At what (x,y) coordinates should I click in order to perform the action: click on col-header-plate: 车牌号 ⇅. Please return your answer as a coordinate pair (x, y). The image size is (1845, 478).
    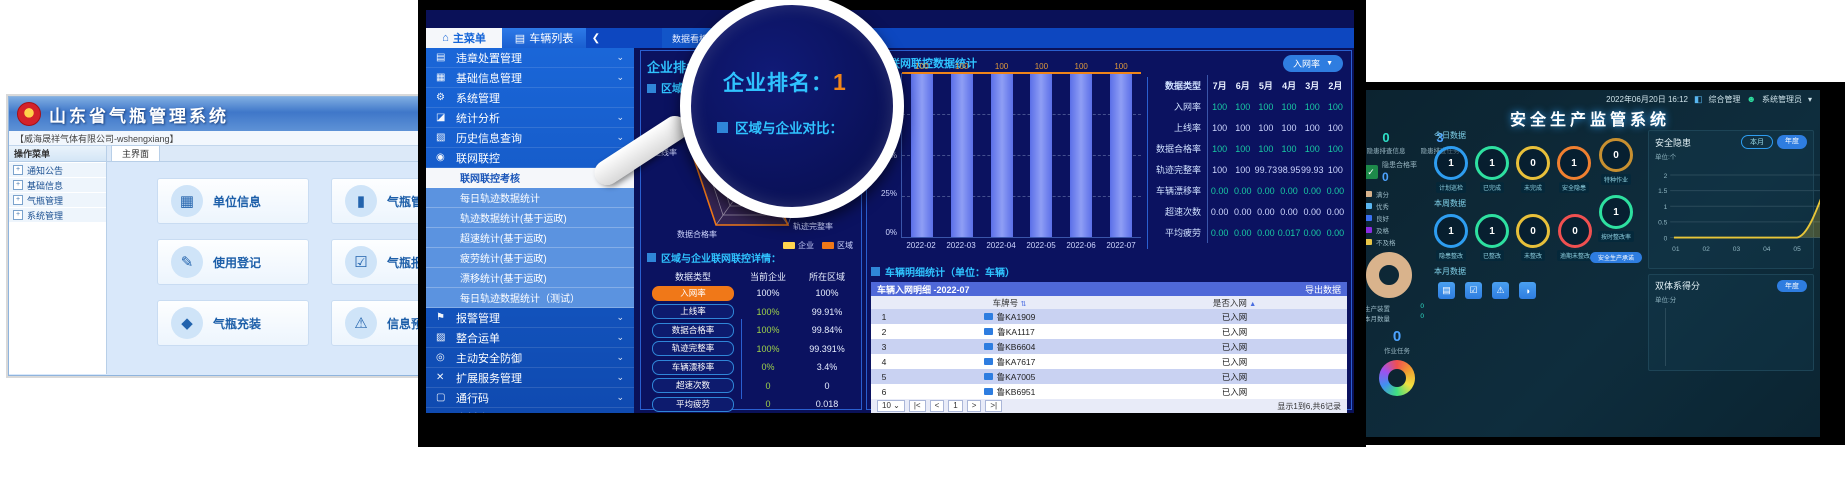
    Looking at the image, I should click on (1009, 302).